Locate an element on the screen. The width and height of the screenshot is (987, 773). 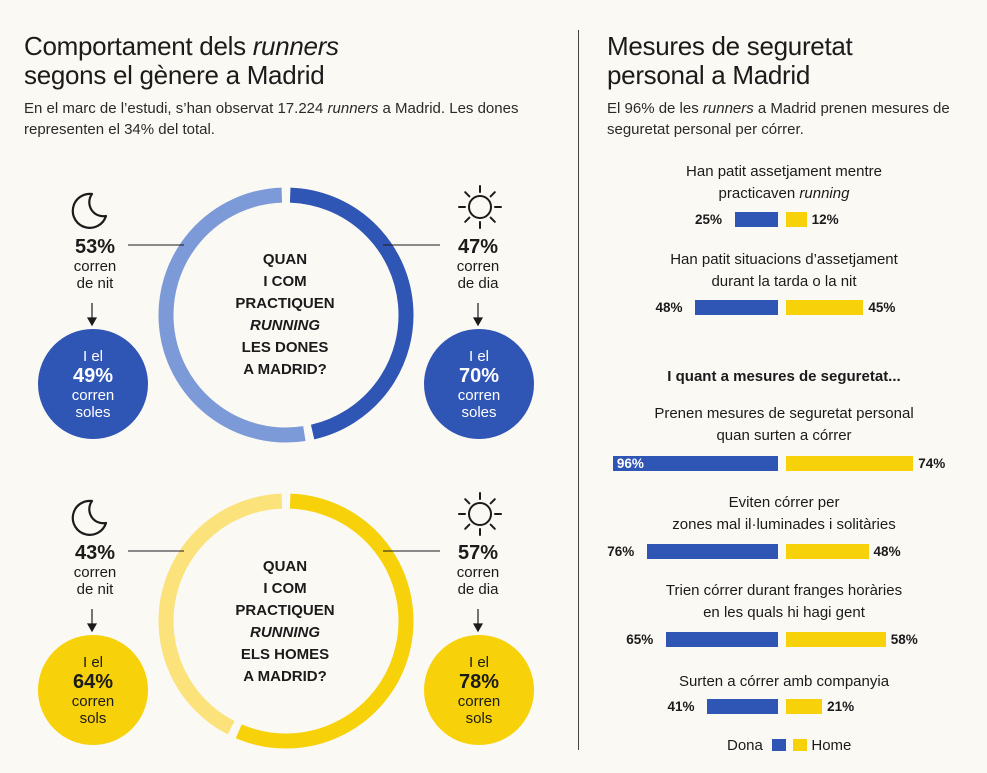
bar-home-value: 48% is located at coordinates (887, 551).